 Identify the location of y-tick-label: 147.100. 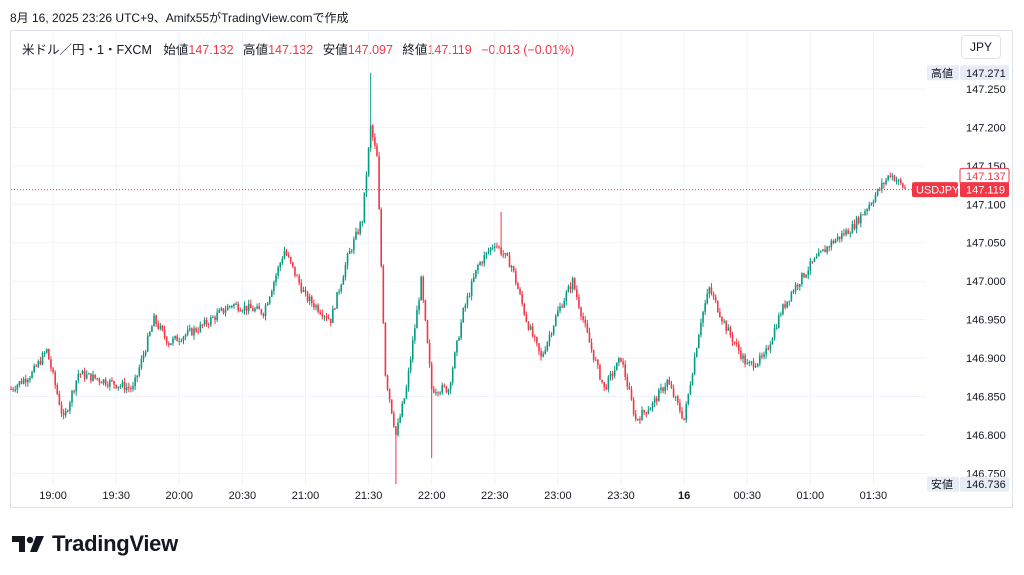
(986, 205).